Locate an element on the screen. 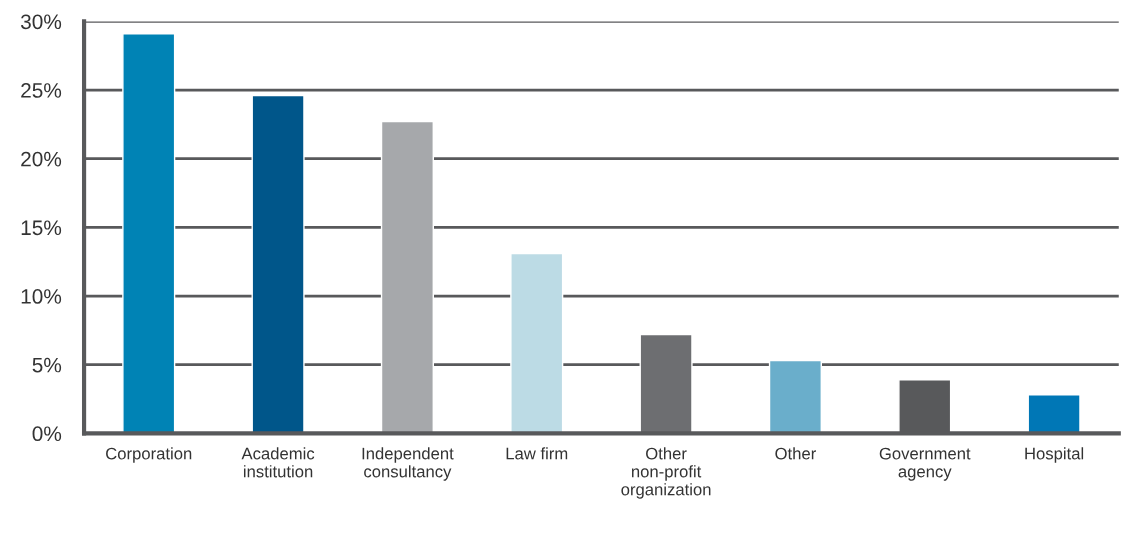 The height and width of the screenshot is (535, 1121). y-tick-label: 5% is located at coordinates (47, 365).